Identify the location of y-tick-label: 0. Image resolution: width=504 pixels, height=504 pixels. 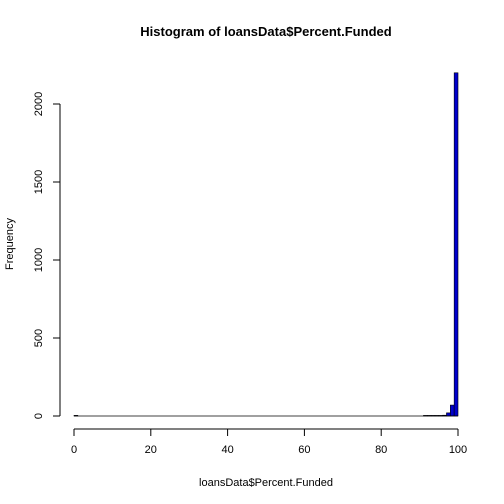
(39, 416).